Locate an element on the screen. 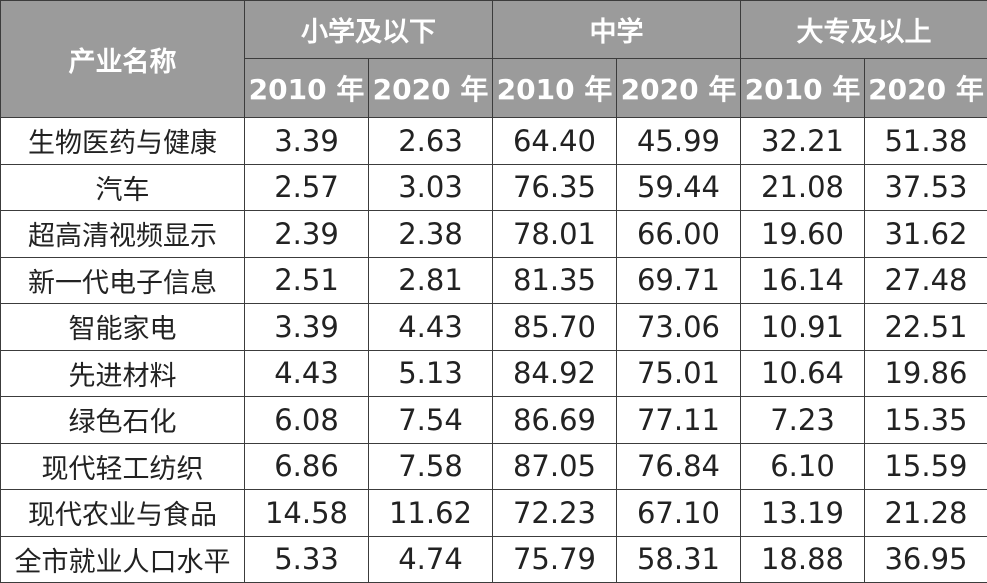  group-header-secondary: 中学 is located at coordinates (617, 30).